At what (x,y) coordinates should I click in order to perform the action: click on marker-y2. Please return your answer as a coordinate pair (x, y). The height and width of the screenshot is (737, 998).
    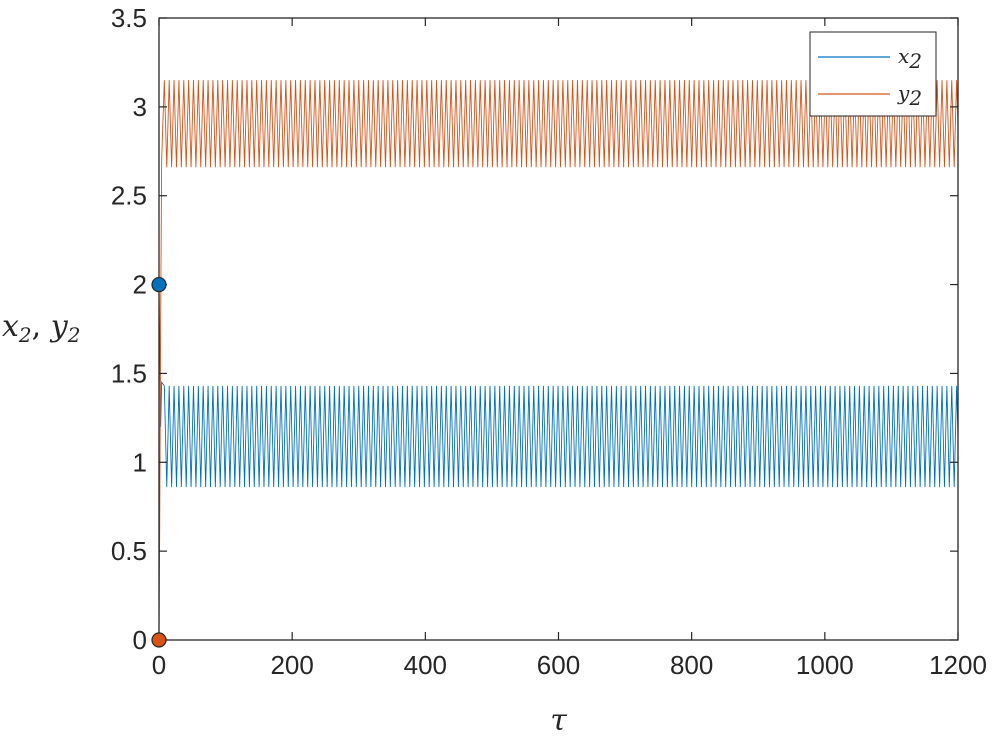
    Looking at the image, I should click on (159, 640).